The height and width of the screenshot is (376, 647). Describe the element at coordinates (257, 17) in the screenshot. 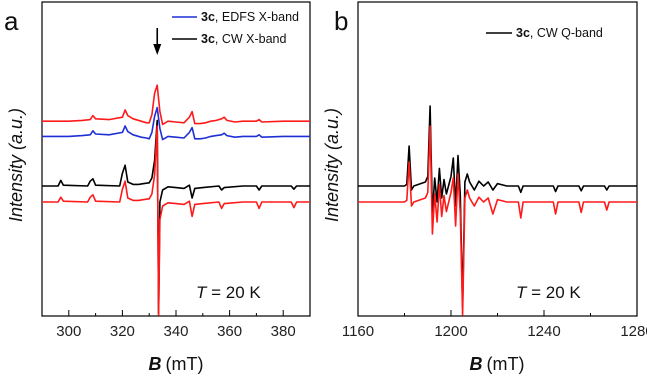

I see `legend-label-edfs-rest: , EDFS X-band` at that location.